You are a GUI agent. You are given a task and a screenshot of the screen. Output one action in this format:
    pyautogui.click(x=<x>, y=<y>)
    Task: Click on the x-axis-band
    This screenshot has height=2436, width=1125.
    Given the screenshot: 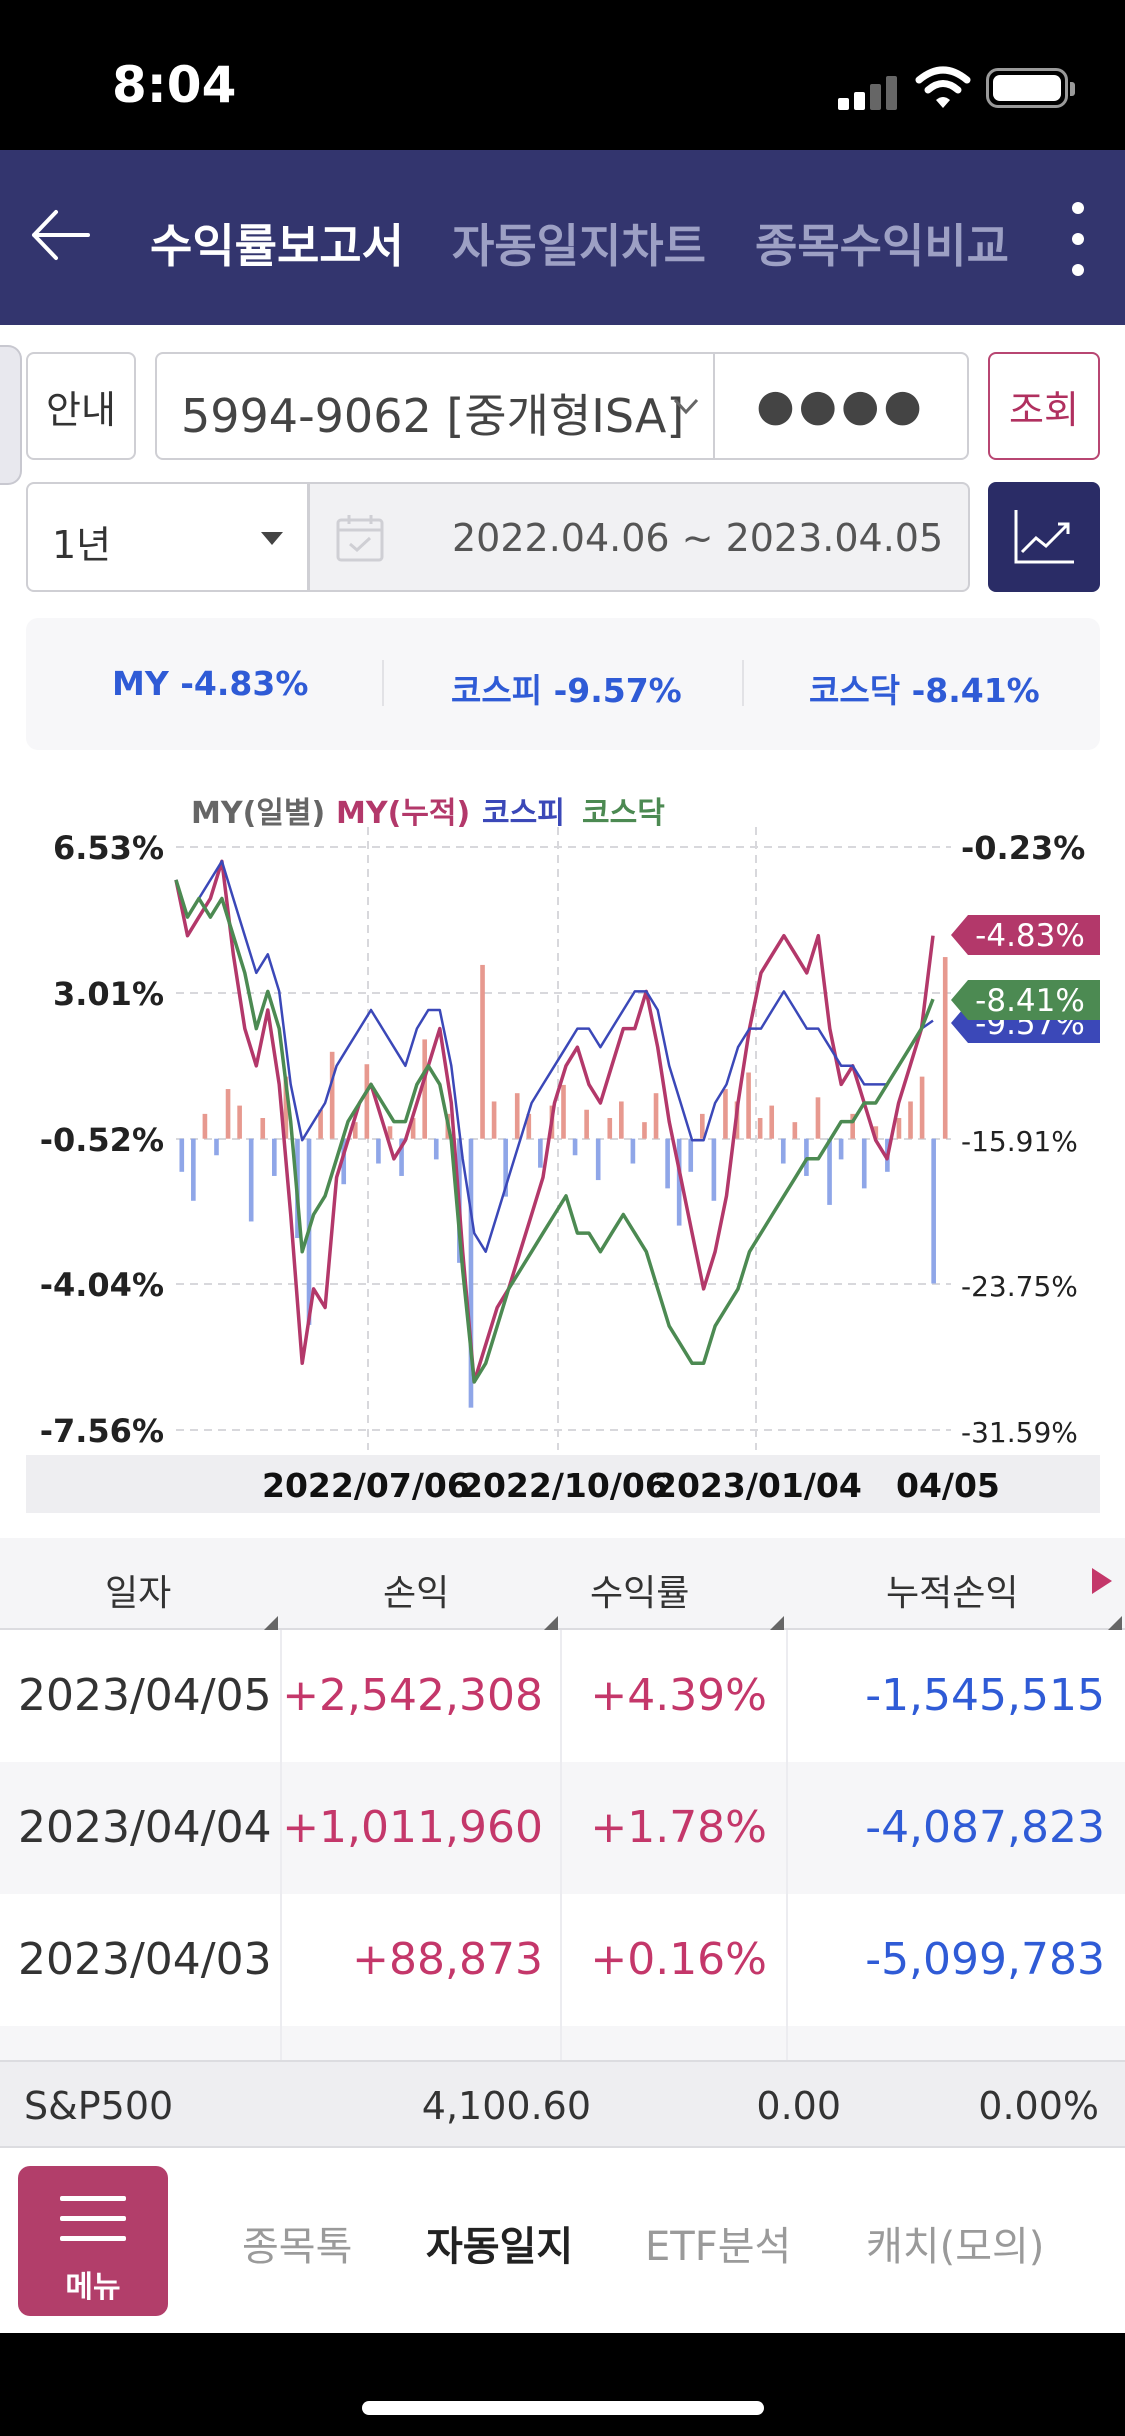 What is the action you would take?
    pyautogui.click(x=563, y=1484)
    